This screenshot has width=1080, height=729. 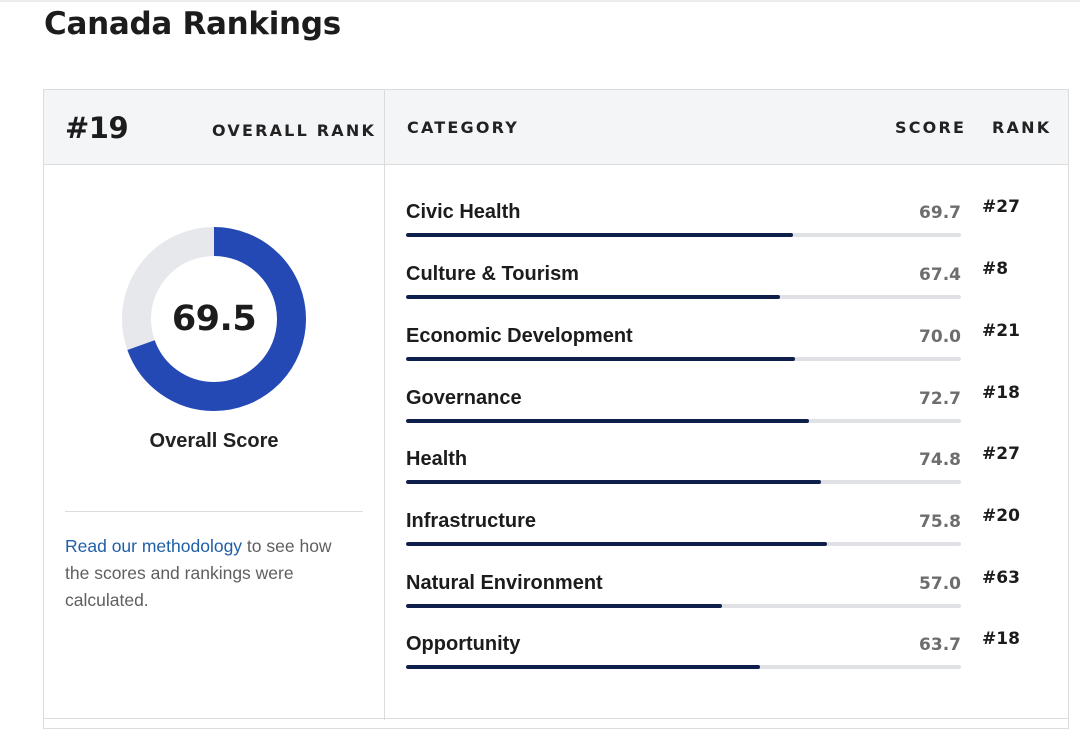 I want to click on donut-arc, so click(x=214, y=319).